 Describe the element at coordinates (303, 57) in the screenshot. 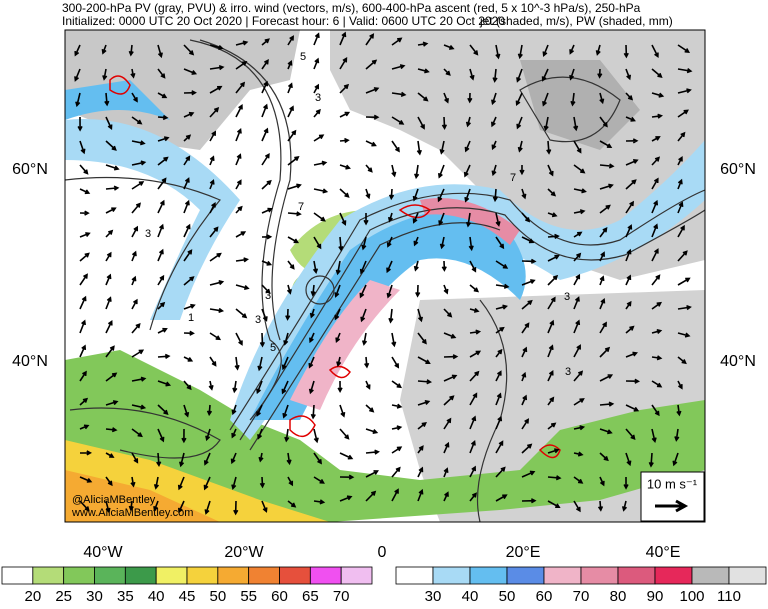

I see `contour-label: 5` at that location.